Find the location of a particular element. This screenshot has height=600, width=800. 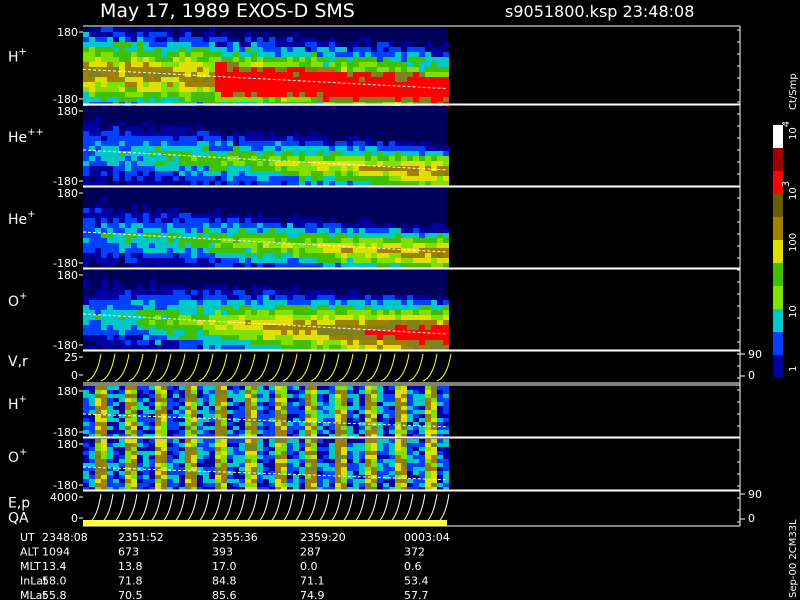

colorbar-tick: 103 is located at coordinates (790, 190).